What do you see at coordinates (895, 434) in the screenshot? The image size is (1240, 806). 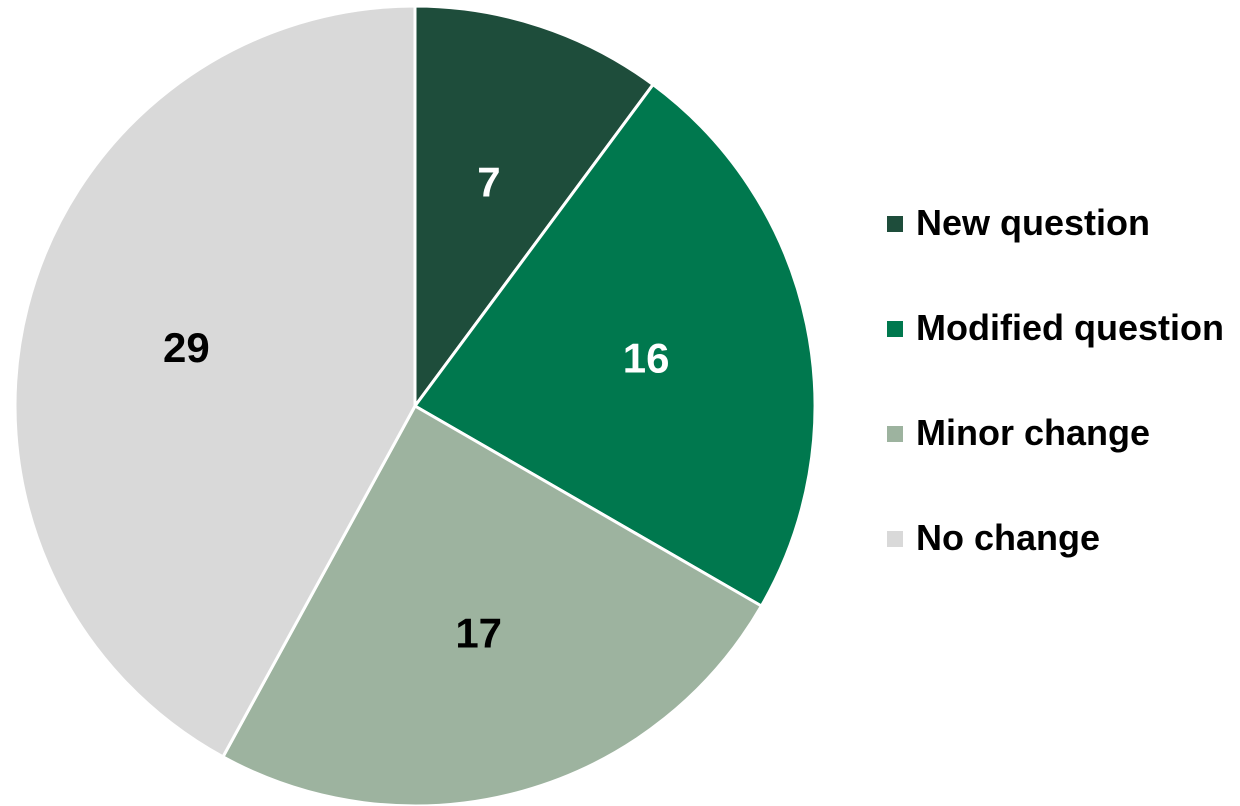 I see `legend-swatch-minor-change` at bounding box center [895, 434].